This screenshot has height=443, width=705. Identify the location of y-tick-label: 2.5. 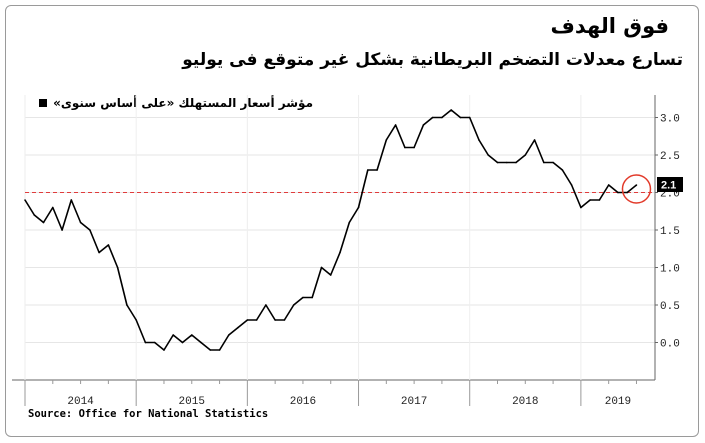
(670, 157).